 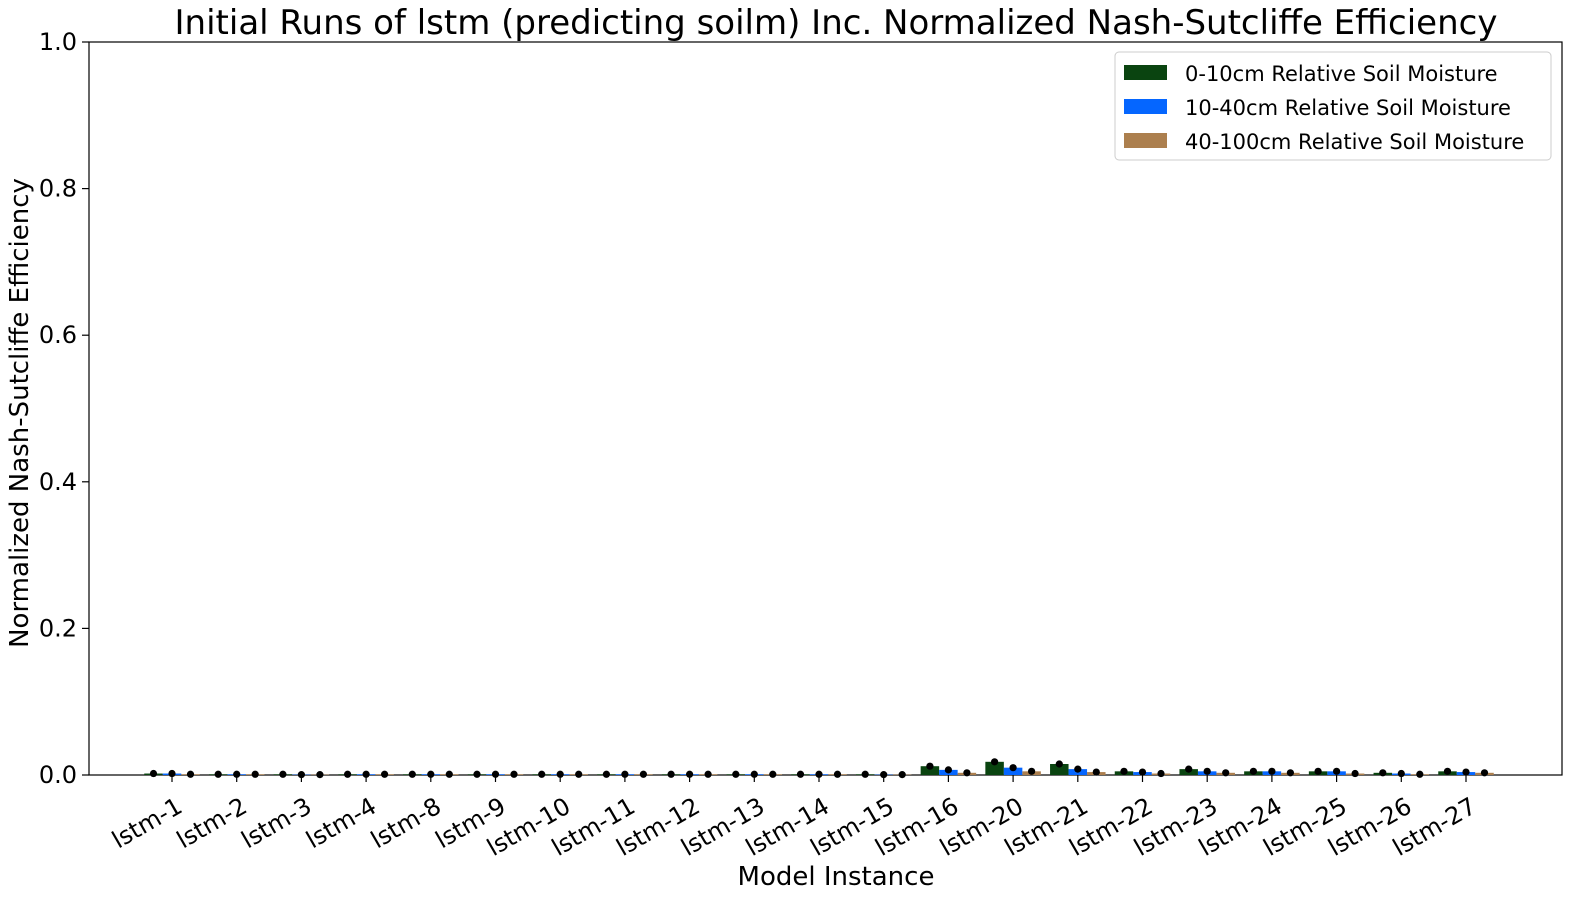 I want to click on x-tick-label: lstm-8, so click(x=406, y=823).